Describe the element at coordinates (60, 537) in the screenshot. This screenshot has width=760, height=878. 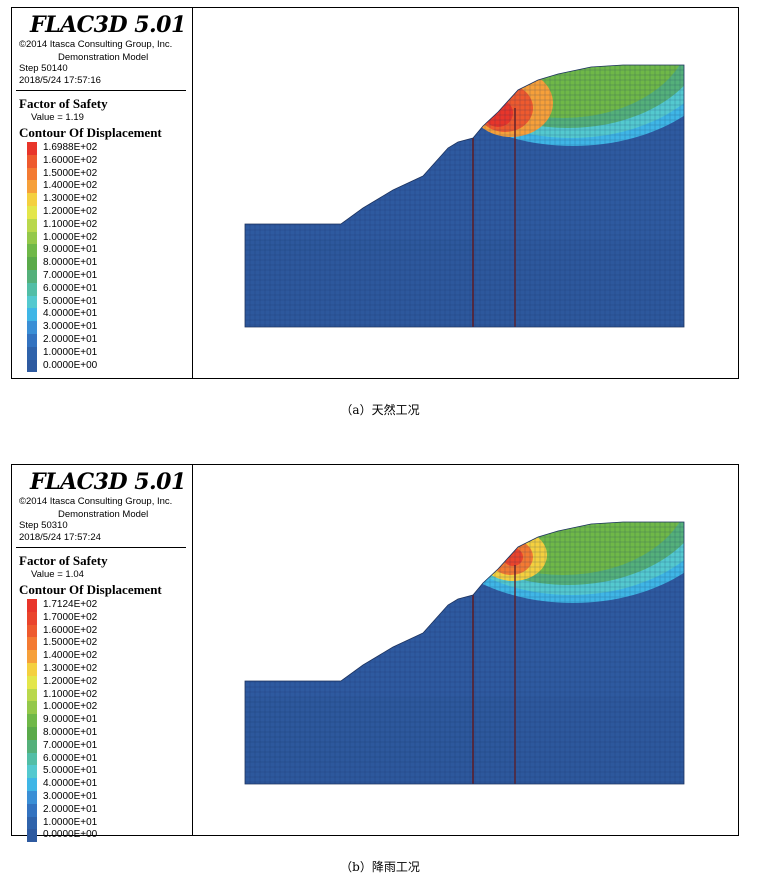
I see `datetime-text: 2018/5/24 17:57:24` at that location.